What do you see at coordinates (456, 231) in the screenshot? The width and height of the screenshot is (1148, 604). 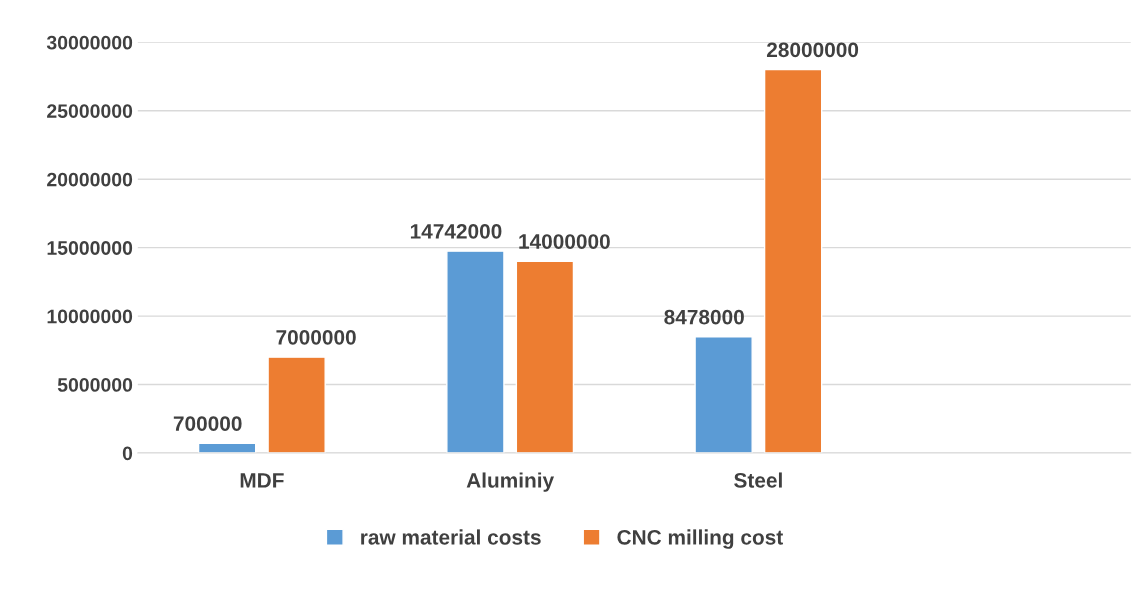 I see `data-label: 14742000` at bounding box center [456, 231].